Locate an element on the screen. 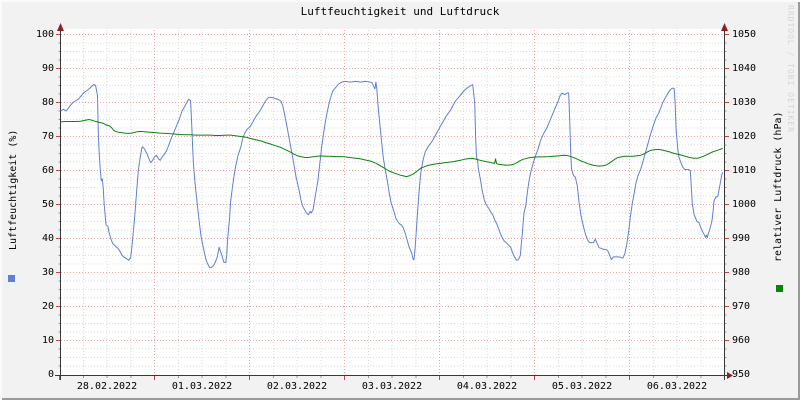 The image size is (800, 400). series-pressure-line is located at coordinates (391, 148).